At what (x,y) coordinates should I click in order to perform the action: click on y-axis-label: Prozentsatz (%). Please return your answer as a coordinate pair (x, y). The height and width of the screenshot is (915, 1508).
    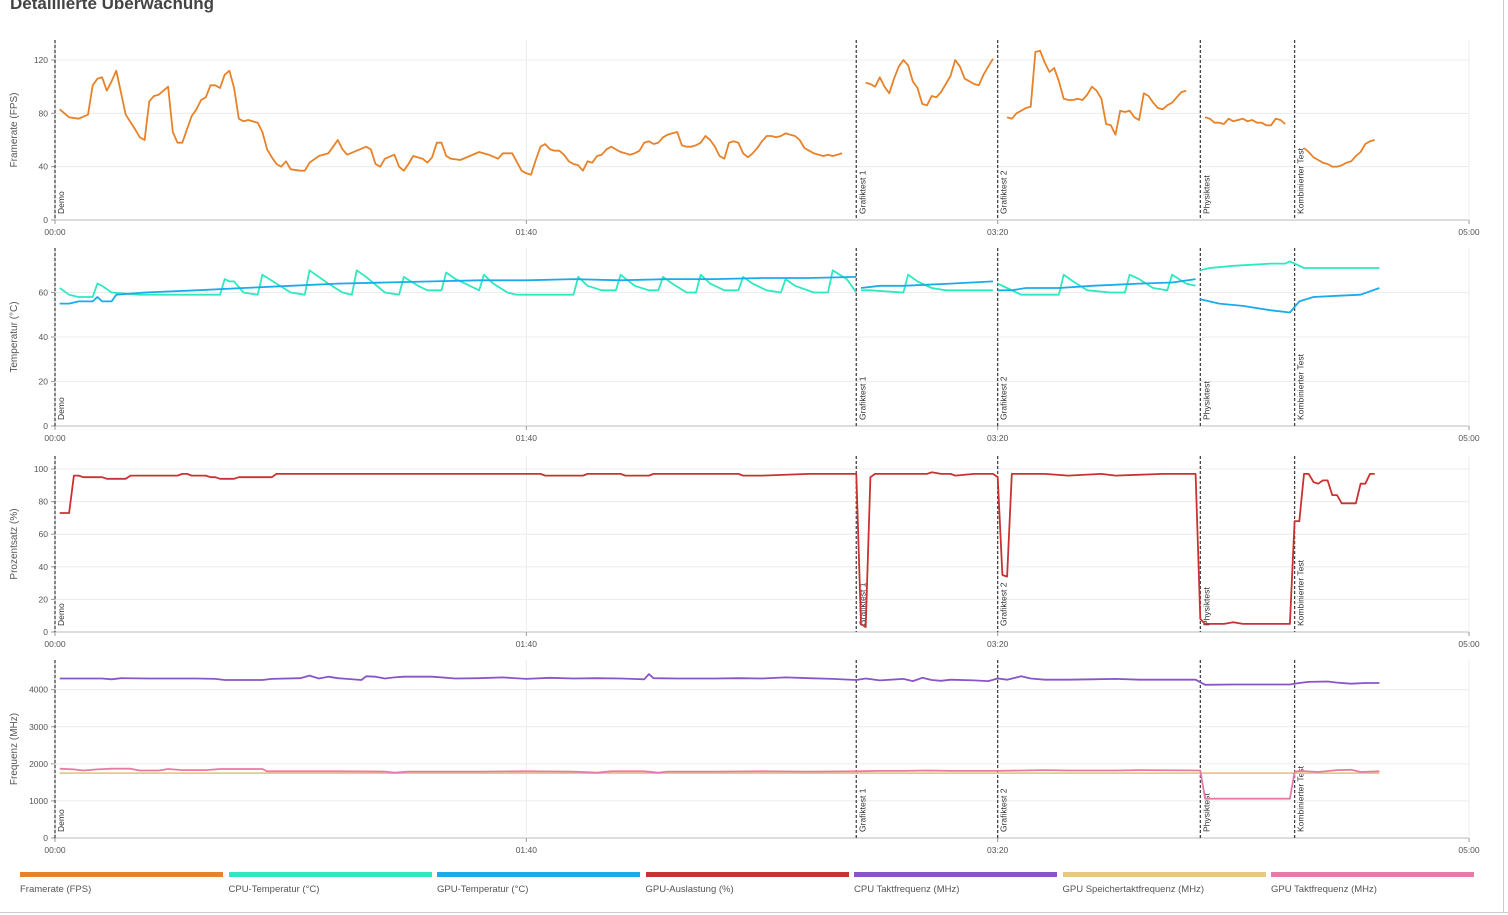
    Looking at the image, I should click on (14, 543).